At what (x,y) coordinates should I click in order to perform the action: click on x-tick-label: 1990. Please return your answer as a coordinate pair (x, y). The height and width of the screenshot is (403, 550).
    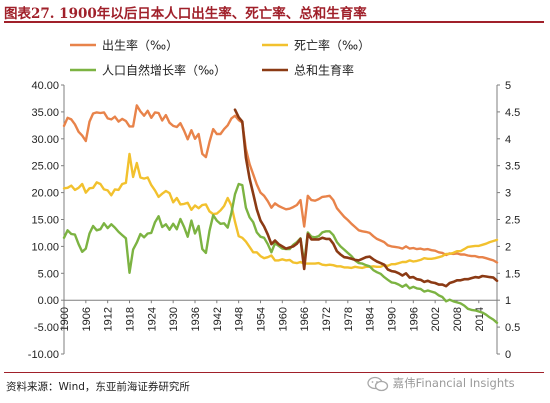
    Looking at the image, I should click on (392, 319).